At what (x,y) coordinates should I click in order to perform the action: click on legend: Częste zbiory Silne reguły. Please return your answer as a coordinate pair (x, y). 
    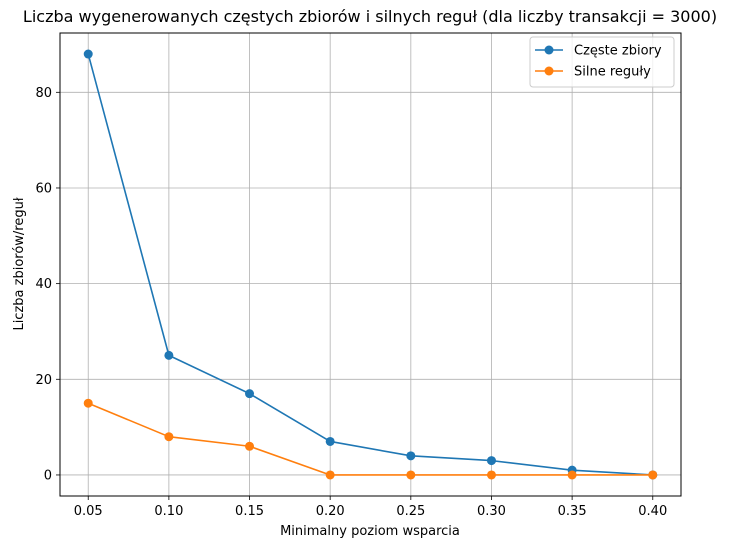
    Looking at the image, I should click on (602, 62).